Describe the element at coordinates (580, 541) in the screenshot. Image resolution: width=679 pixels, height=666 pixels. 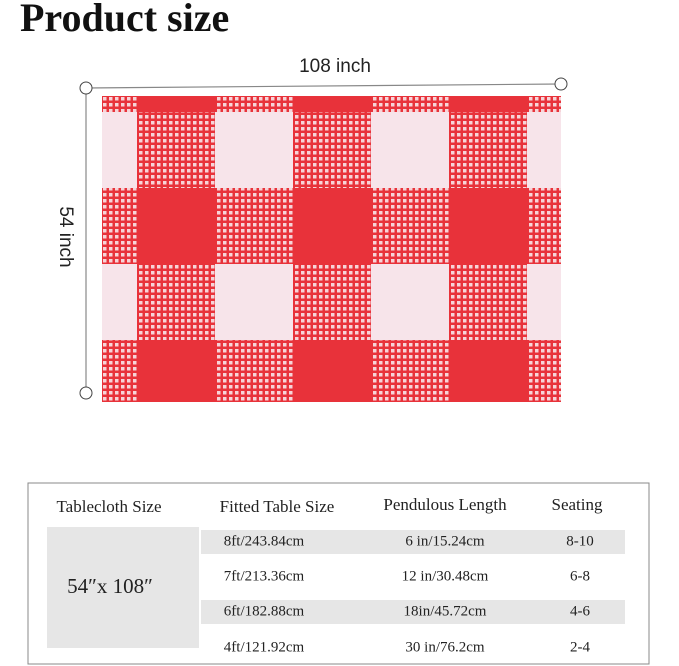
I see `cell: 8-10` at that location.